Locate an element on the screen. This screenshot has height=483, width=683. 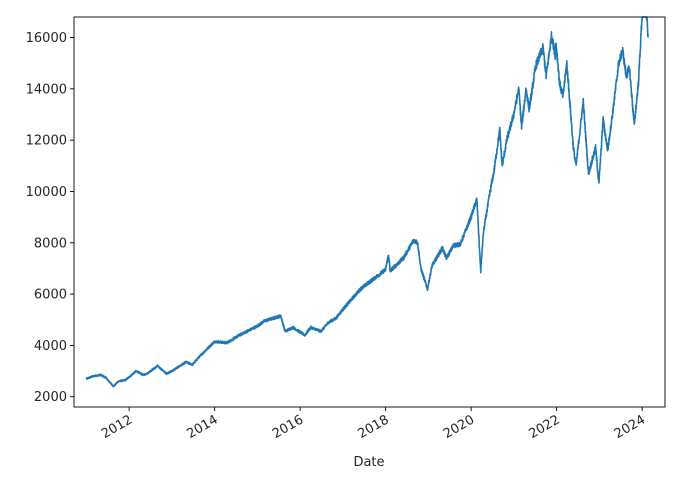
x-tick-label: 2016 is located at coordinates (288, 427).